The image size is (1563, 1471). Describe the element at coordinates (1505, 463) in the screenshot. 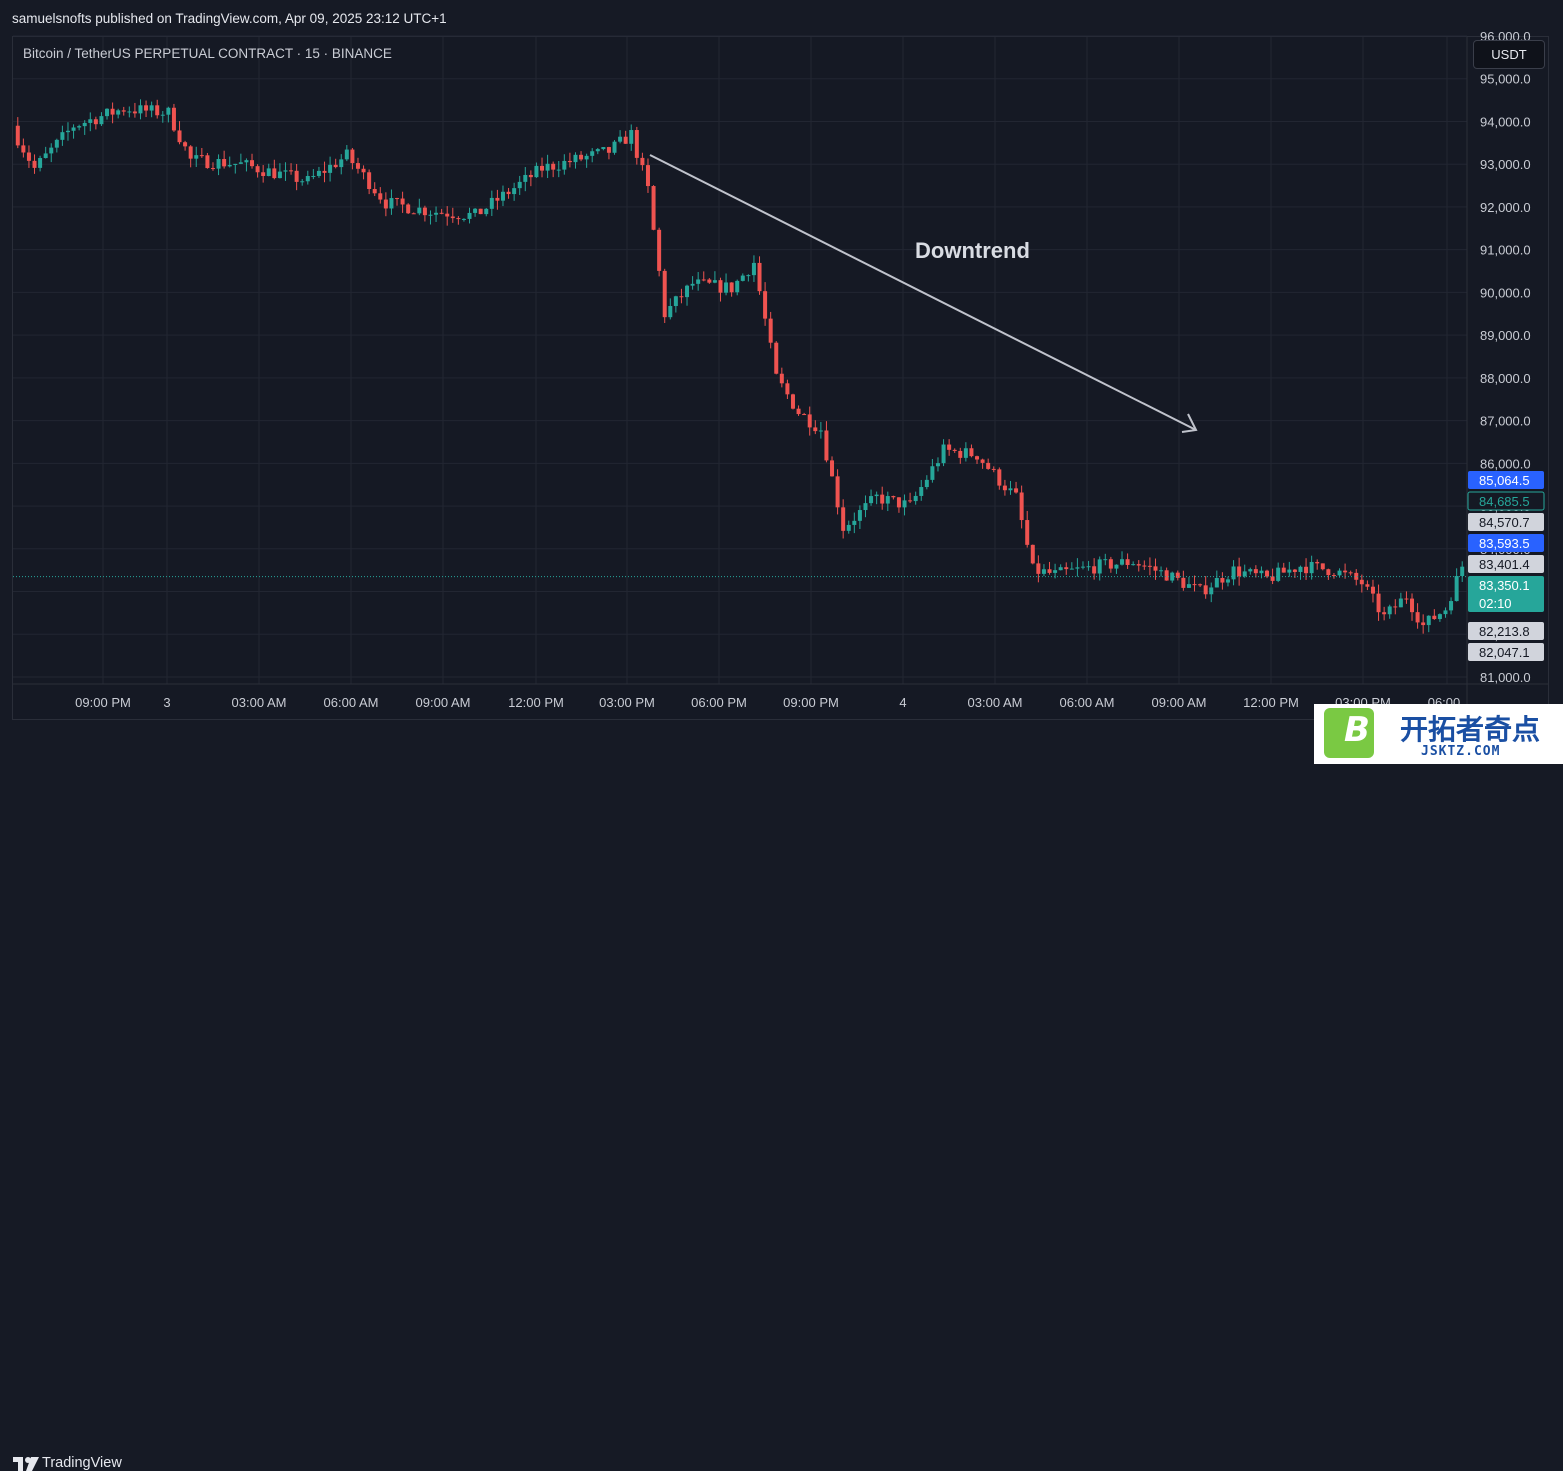

I see `y-tick-label: 86,000.0` at that location.